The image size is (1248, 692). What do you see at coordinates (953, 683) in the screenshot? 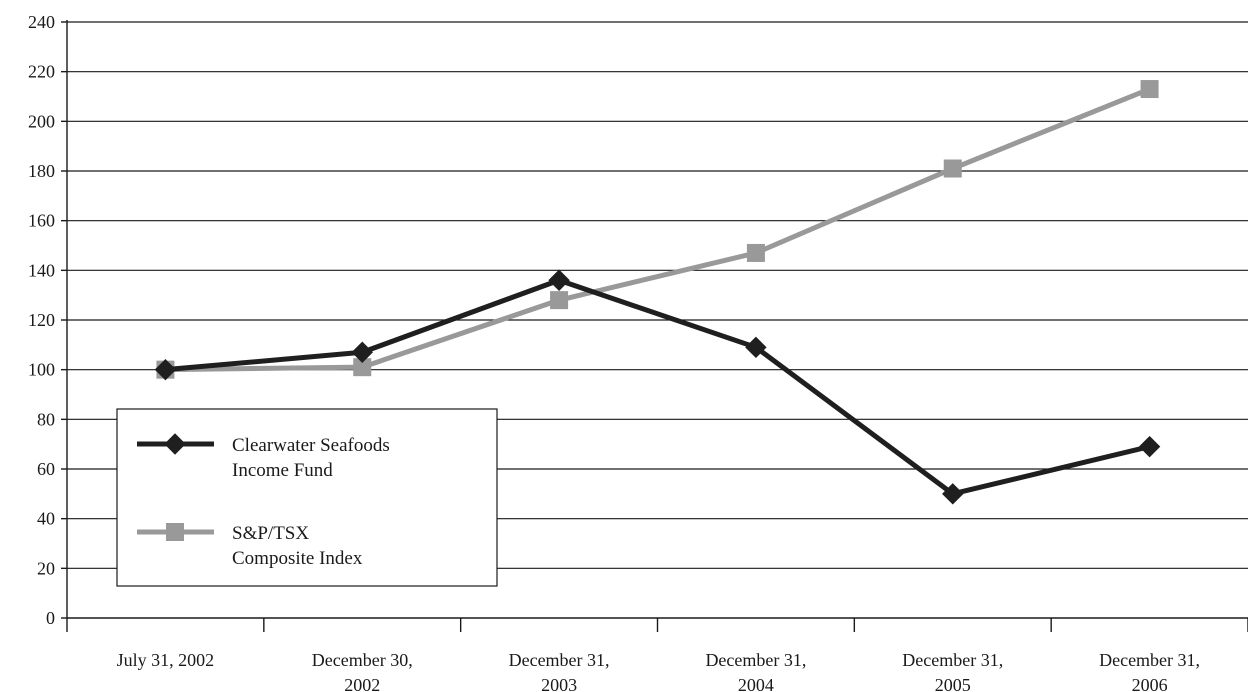
I see `x-tick-label-line: 2005` at bounding box center [953, 683].